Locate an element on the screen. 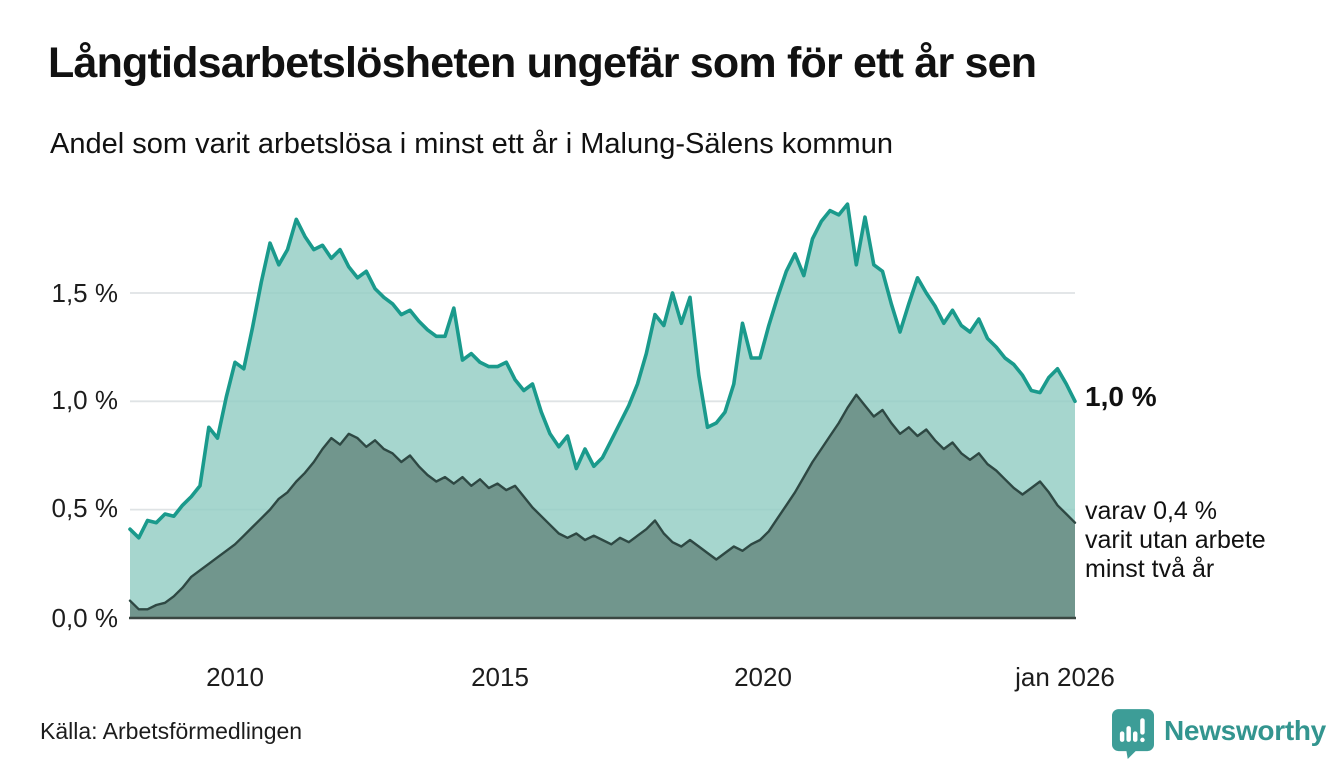 This screenshot has width=1340, height=780. two-year-note-line: varit utan arbete is located at coordinates (1175, 540).